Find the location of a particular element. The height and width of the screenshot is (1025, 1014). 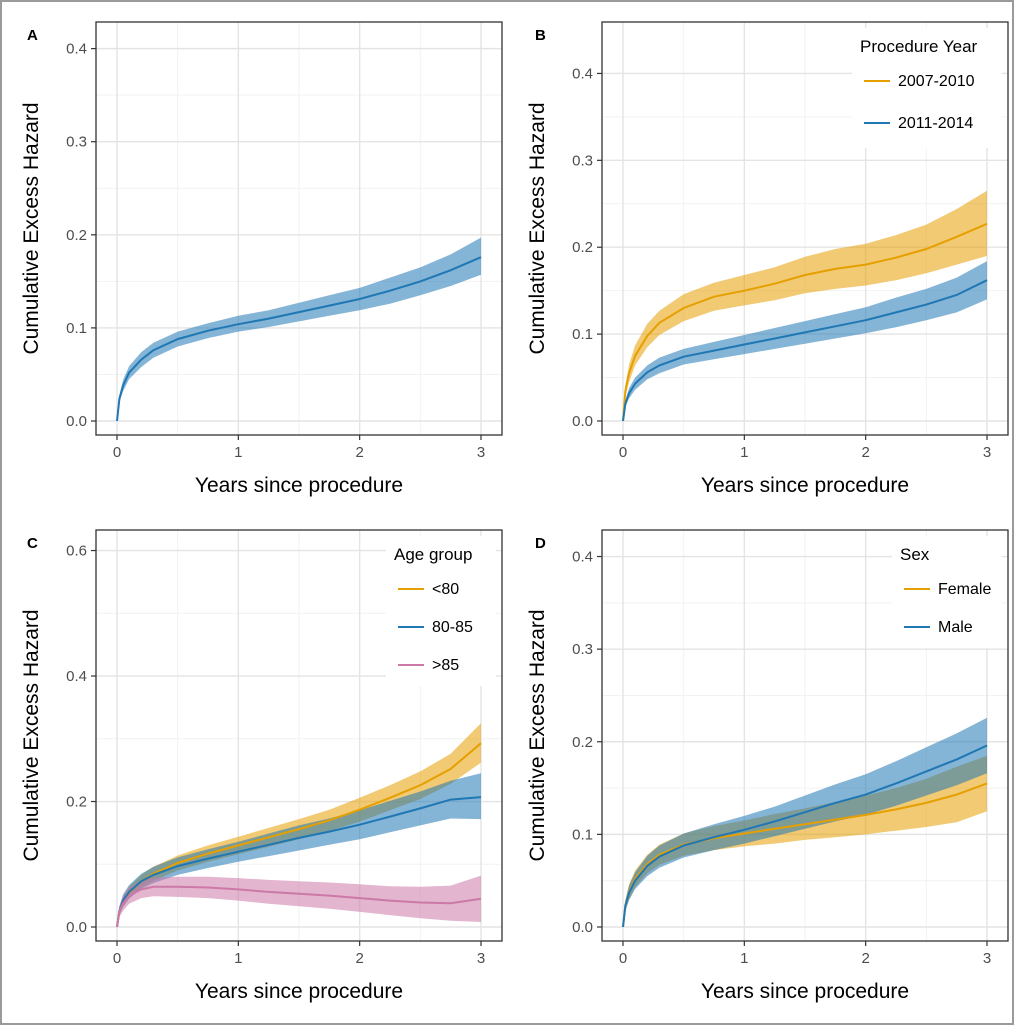

panel-b-ci-band-2007-2010 is located at coordinates (805, 305).